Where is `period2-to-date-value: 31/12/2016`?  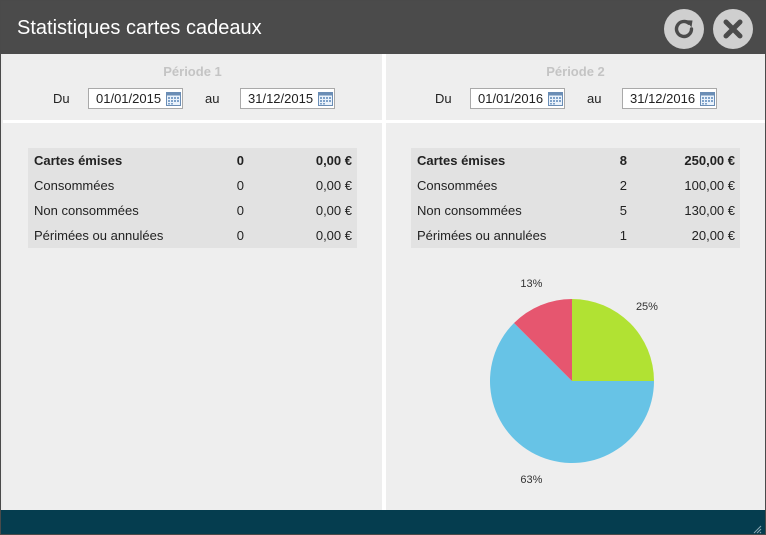
period2-to-date-value: 31/12/2016 is located at coordinates (663, 98).